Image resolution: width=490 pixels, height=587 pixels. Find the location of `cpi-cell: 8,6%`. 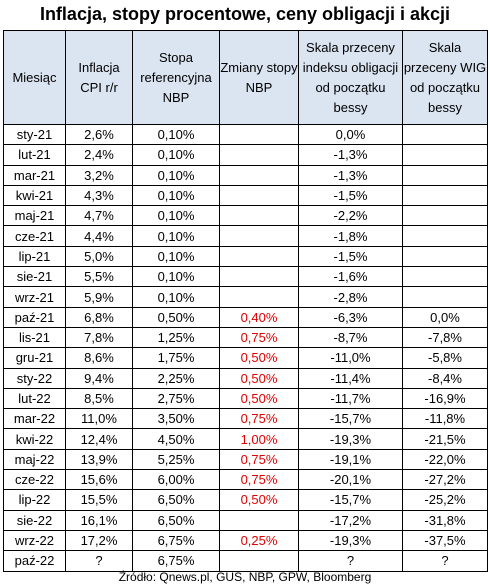

cpi-cell: 8,6% is located at coordinates (99, 358).